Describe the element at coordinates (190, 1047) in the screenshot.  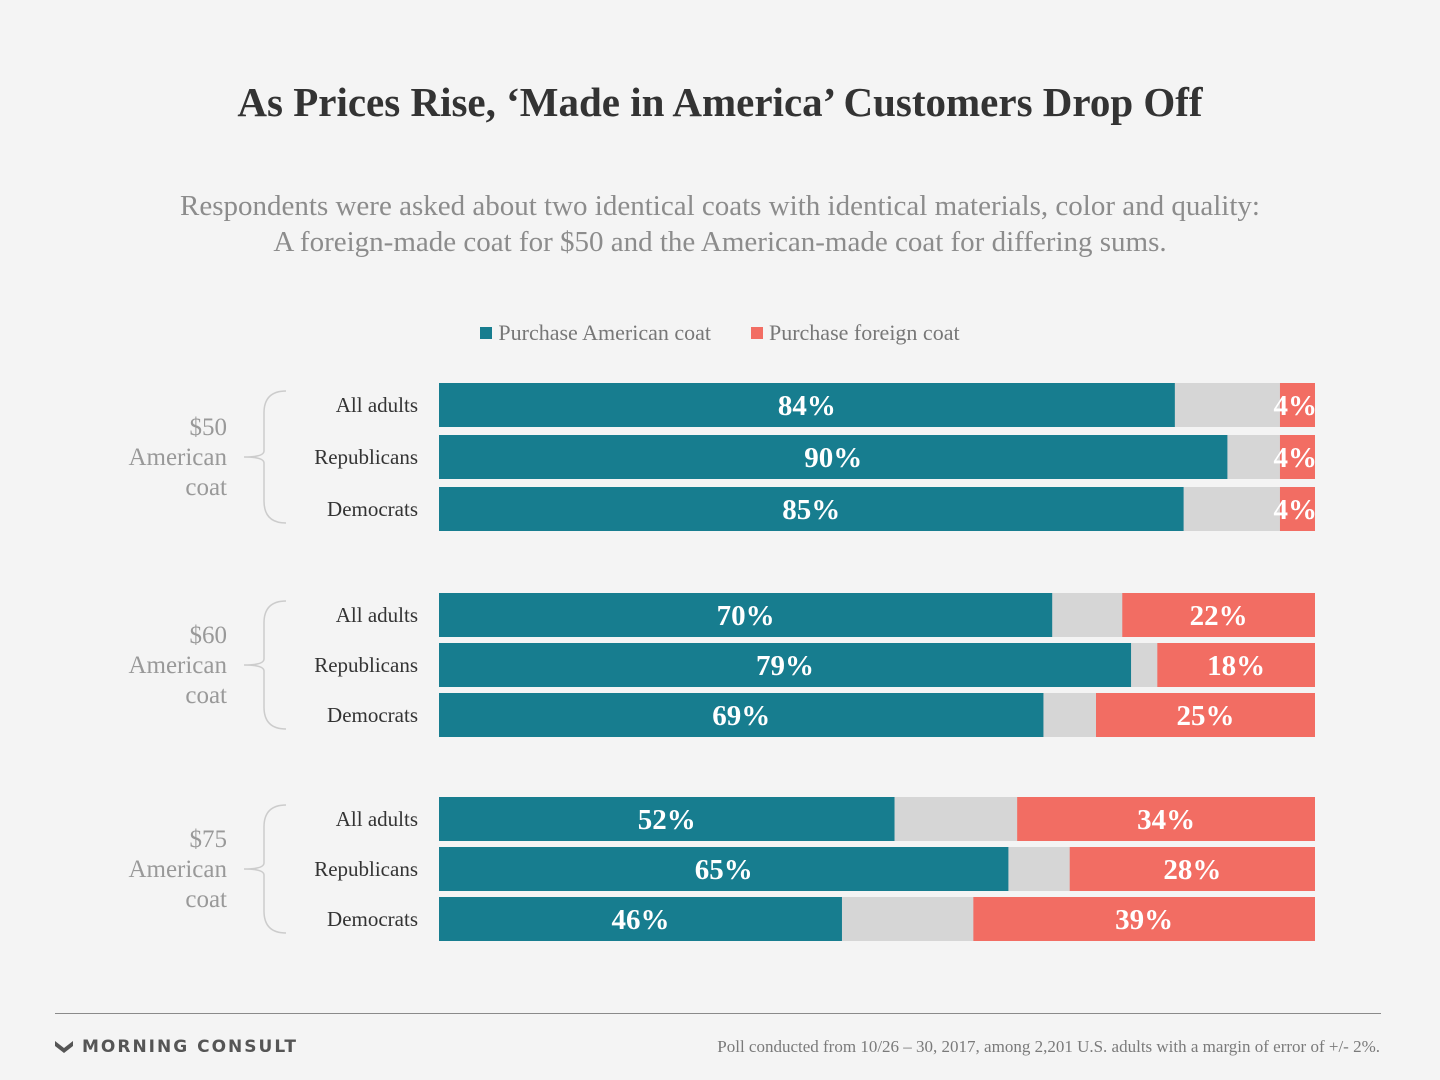
I see `brand-name: MORNING CONSULT` at that location.